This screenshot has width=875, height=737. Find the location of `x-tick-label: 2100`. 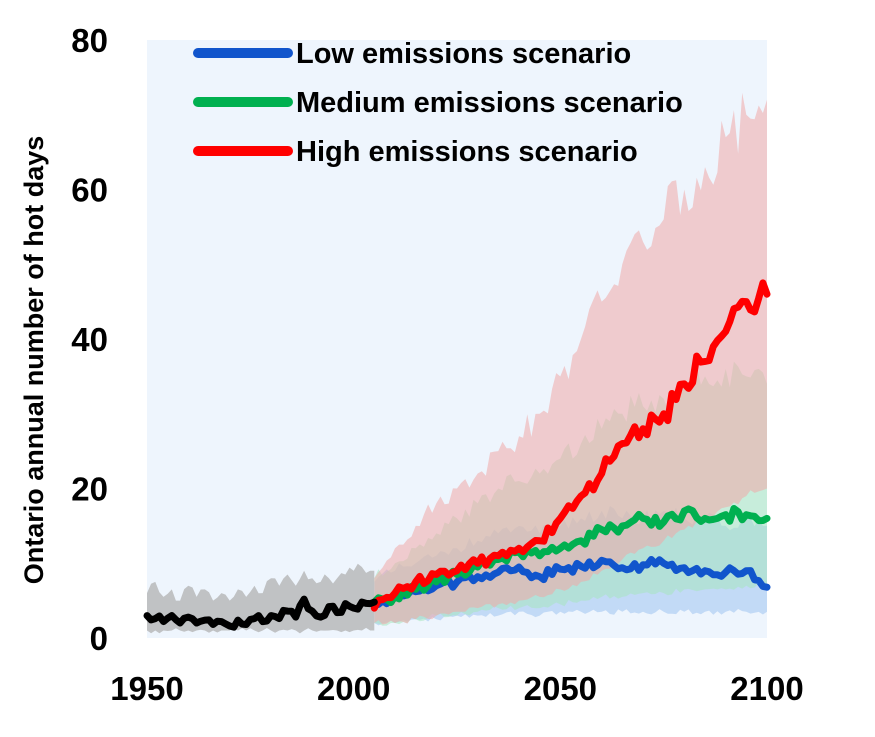

x-tick-label: 2100 is located at coordinates (766, 688).